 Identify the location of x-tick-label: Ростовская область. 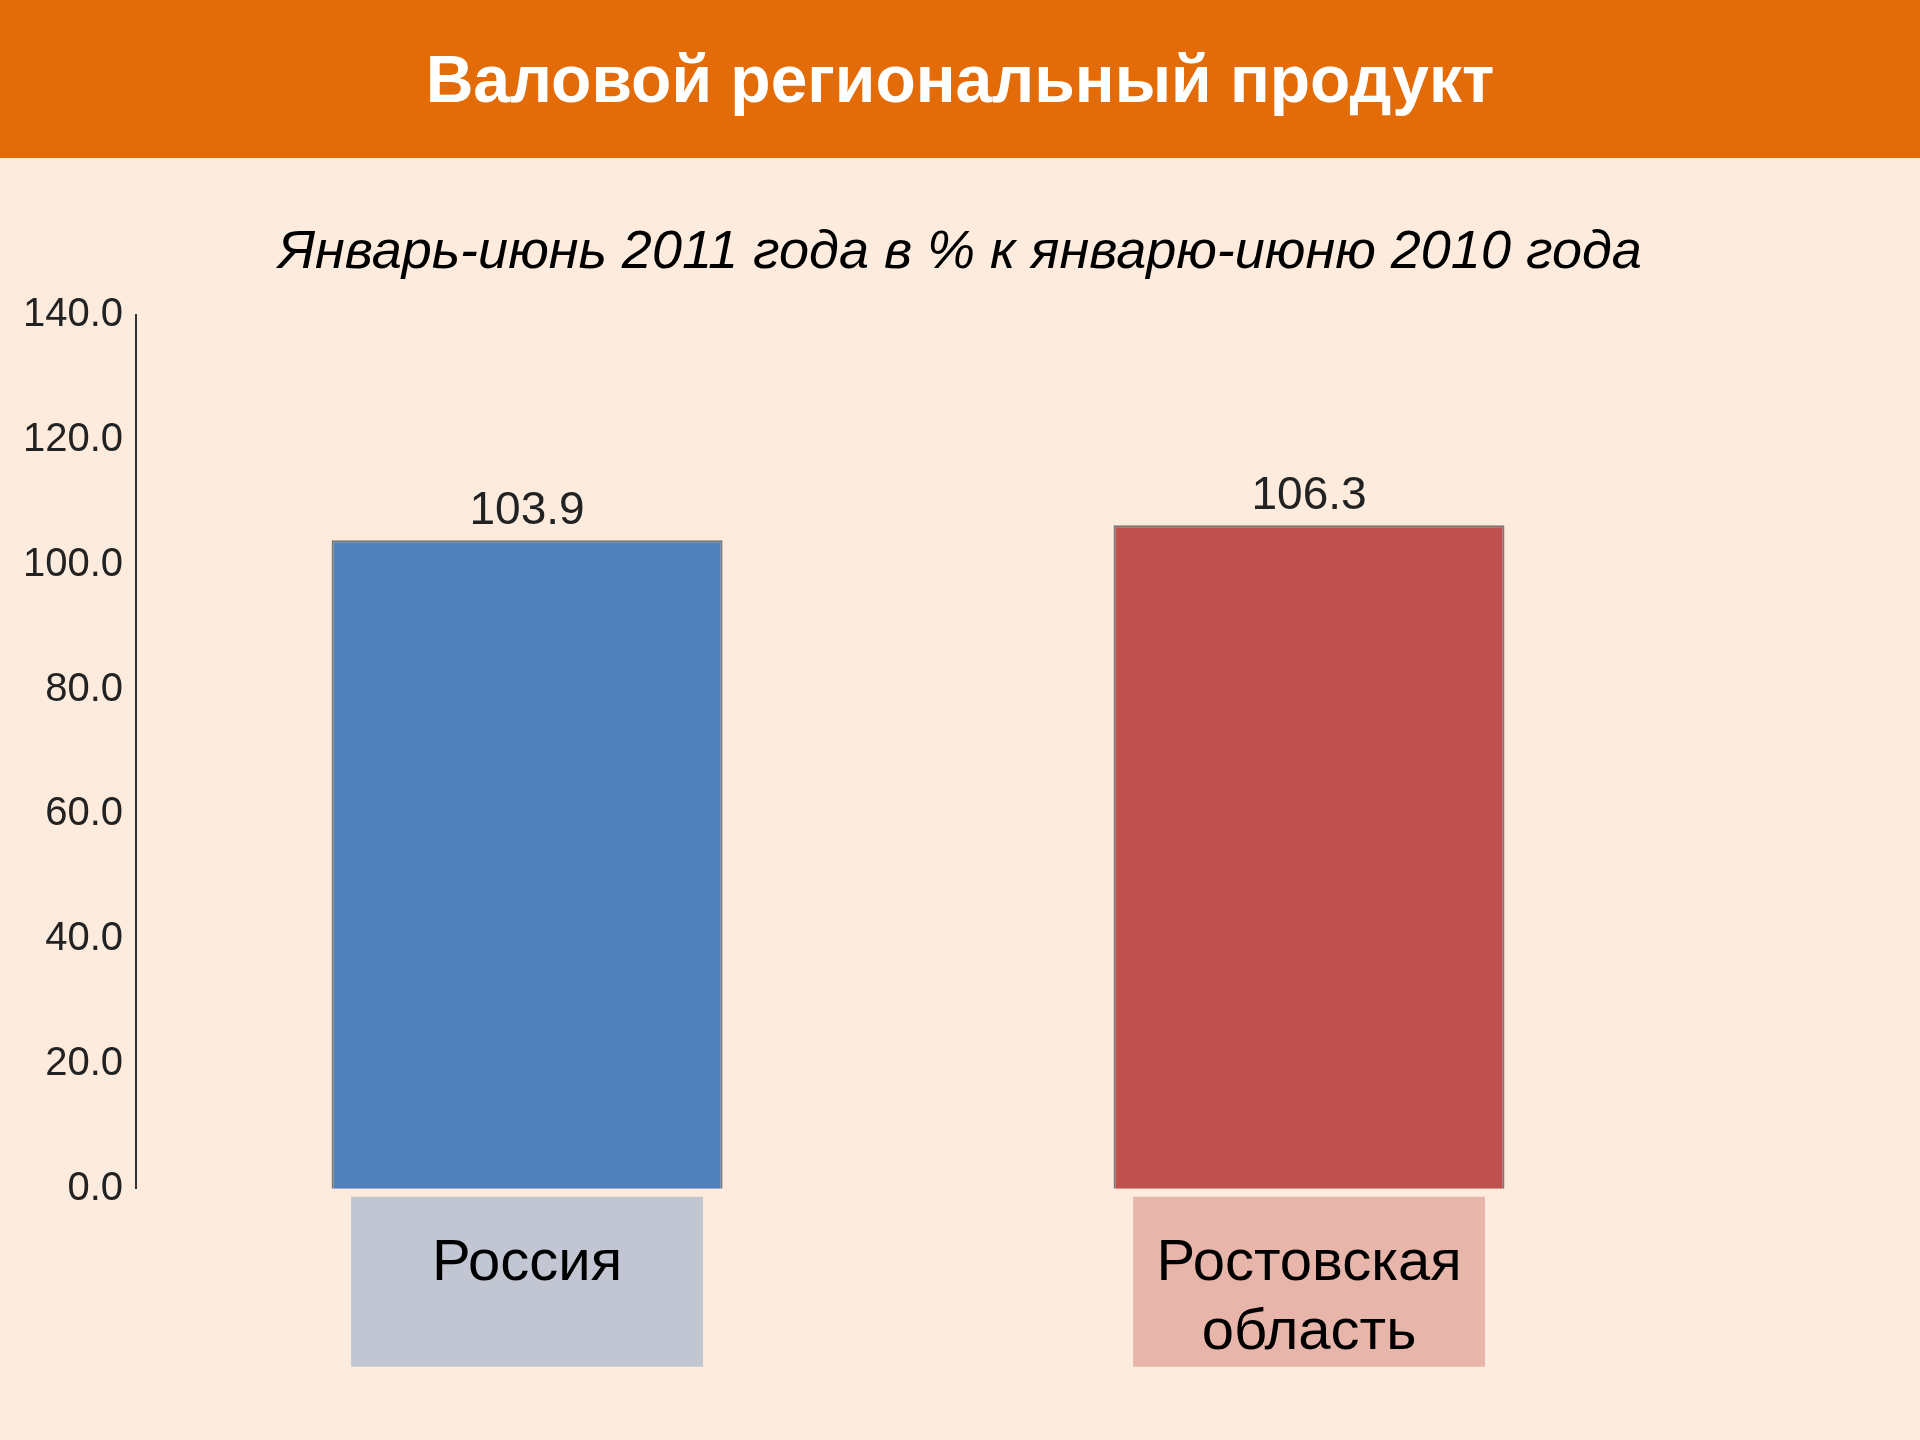
(1309, 1294).